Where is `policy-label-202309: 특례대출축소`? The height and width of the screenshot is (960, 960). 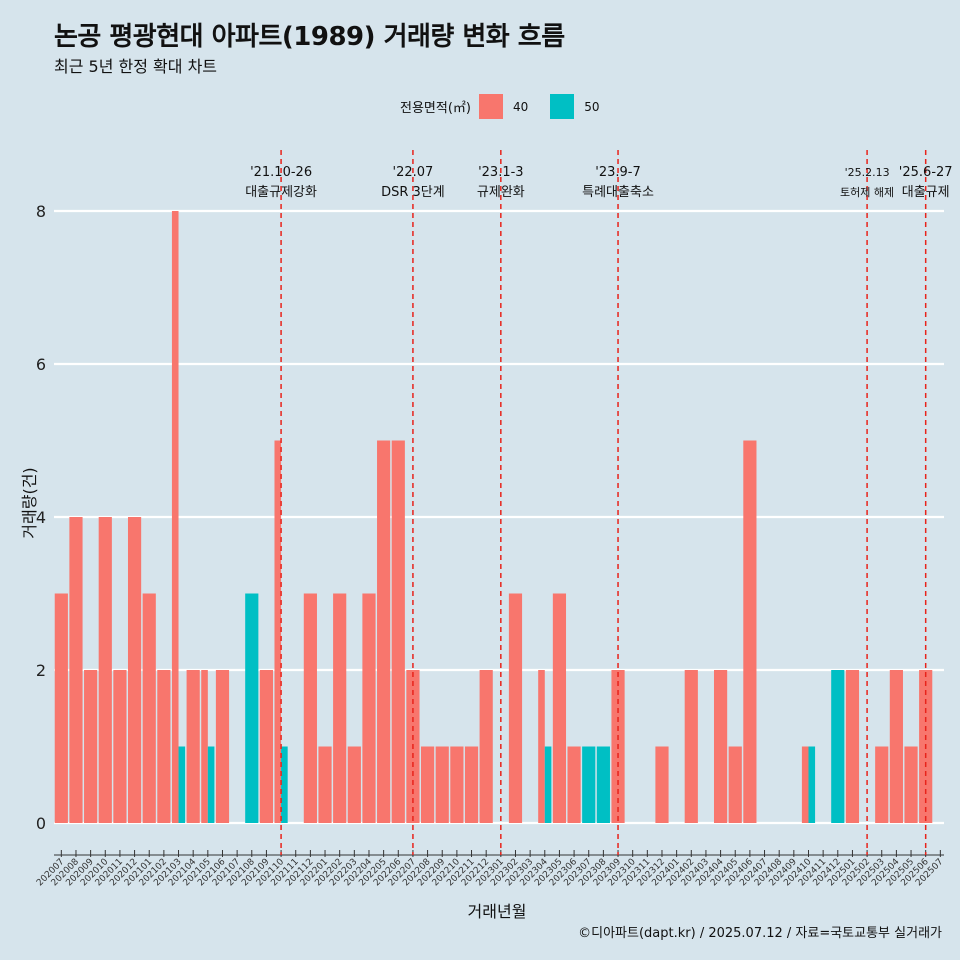
policy-label-202309: 특례대출축소 is located at coordinates (618, 192).